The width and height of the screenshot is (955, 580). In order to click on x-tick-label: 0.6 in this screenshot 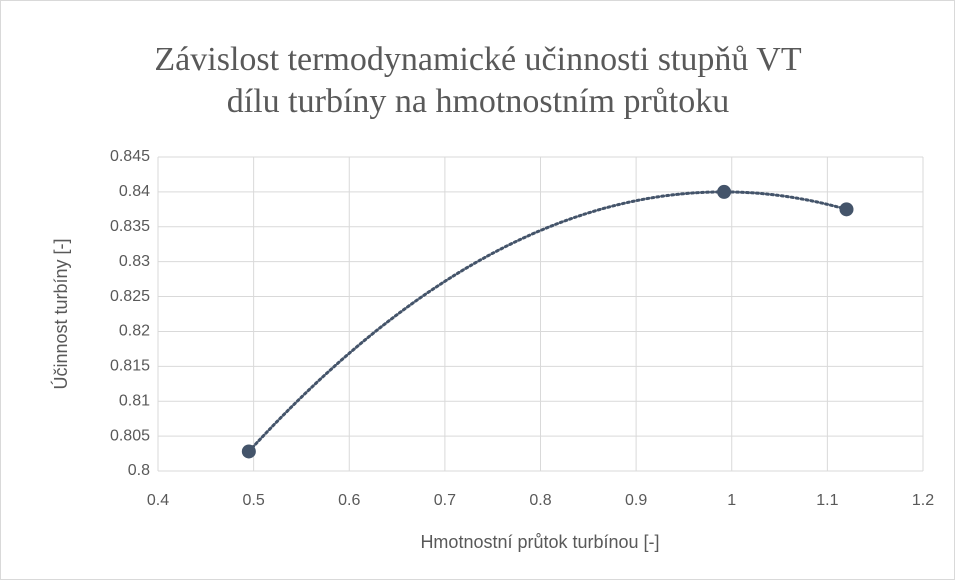, I will do `click(349, 500)`.